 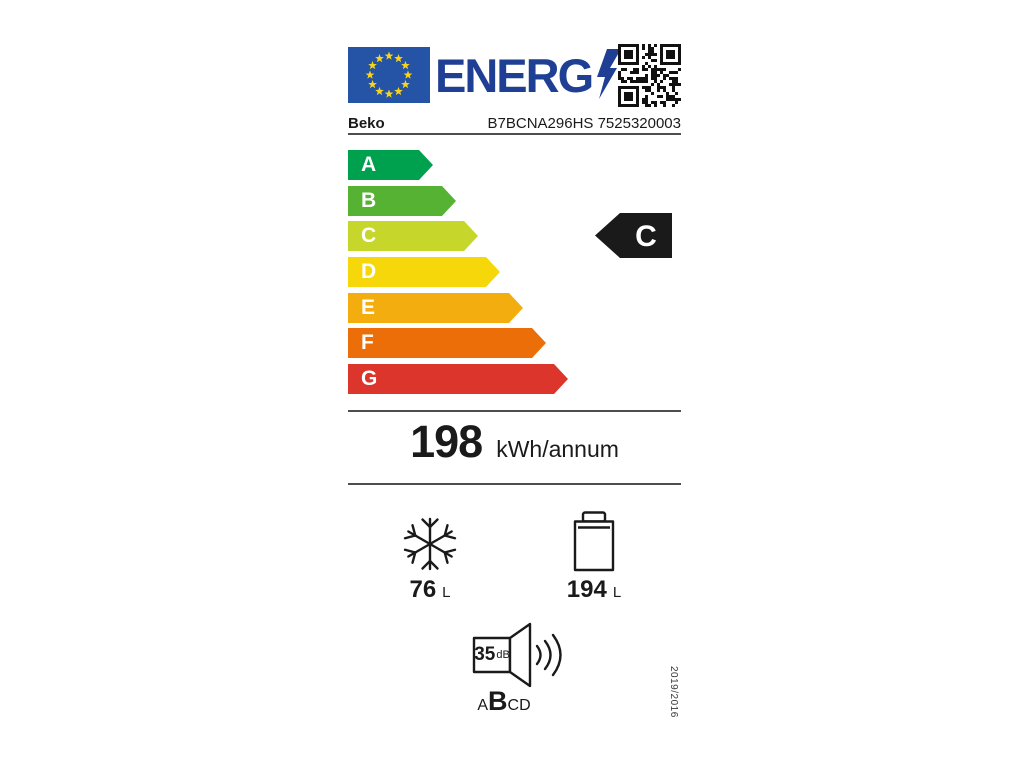 I want to click on noise-class-letter-B: B, so click(x=498, y=701).